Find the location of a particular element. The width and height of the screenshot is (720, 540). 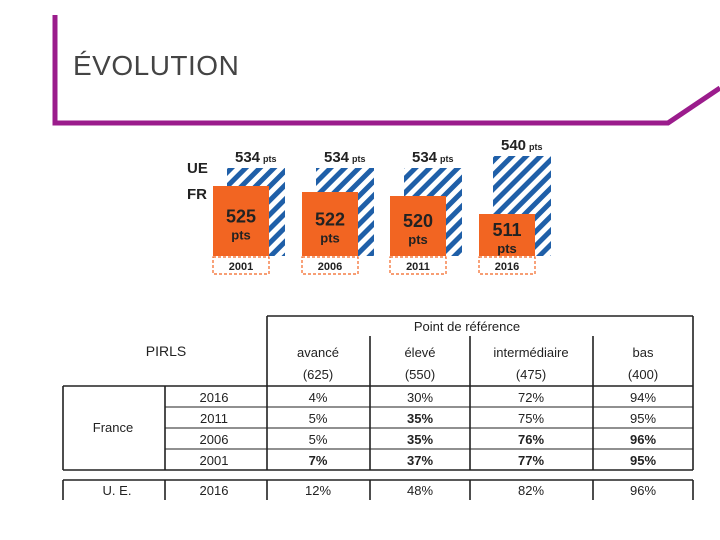

row-year: 2016 is located at coordinates (214, 397).